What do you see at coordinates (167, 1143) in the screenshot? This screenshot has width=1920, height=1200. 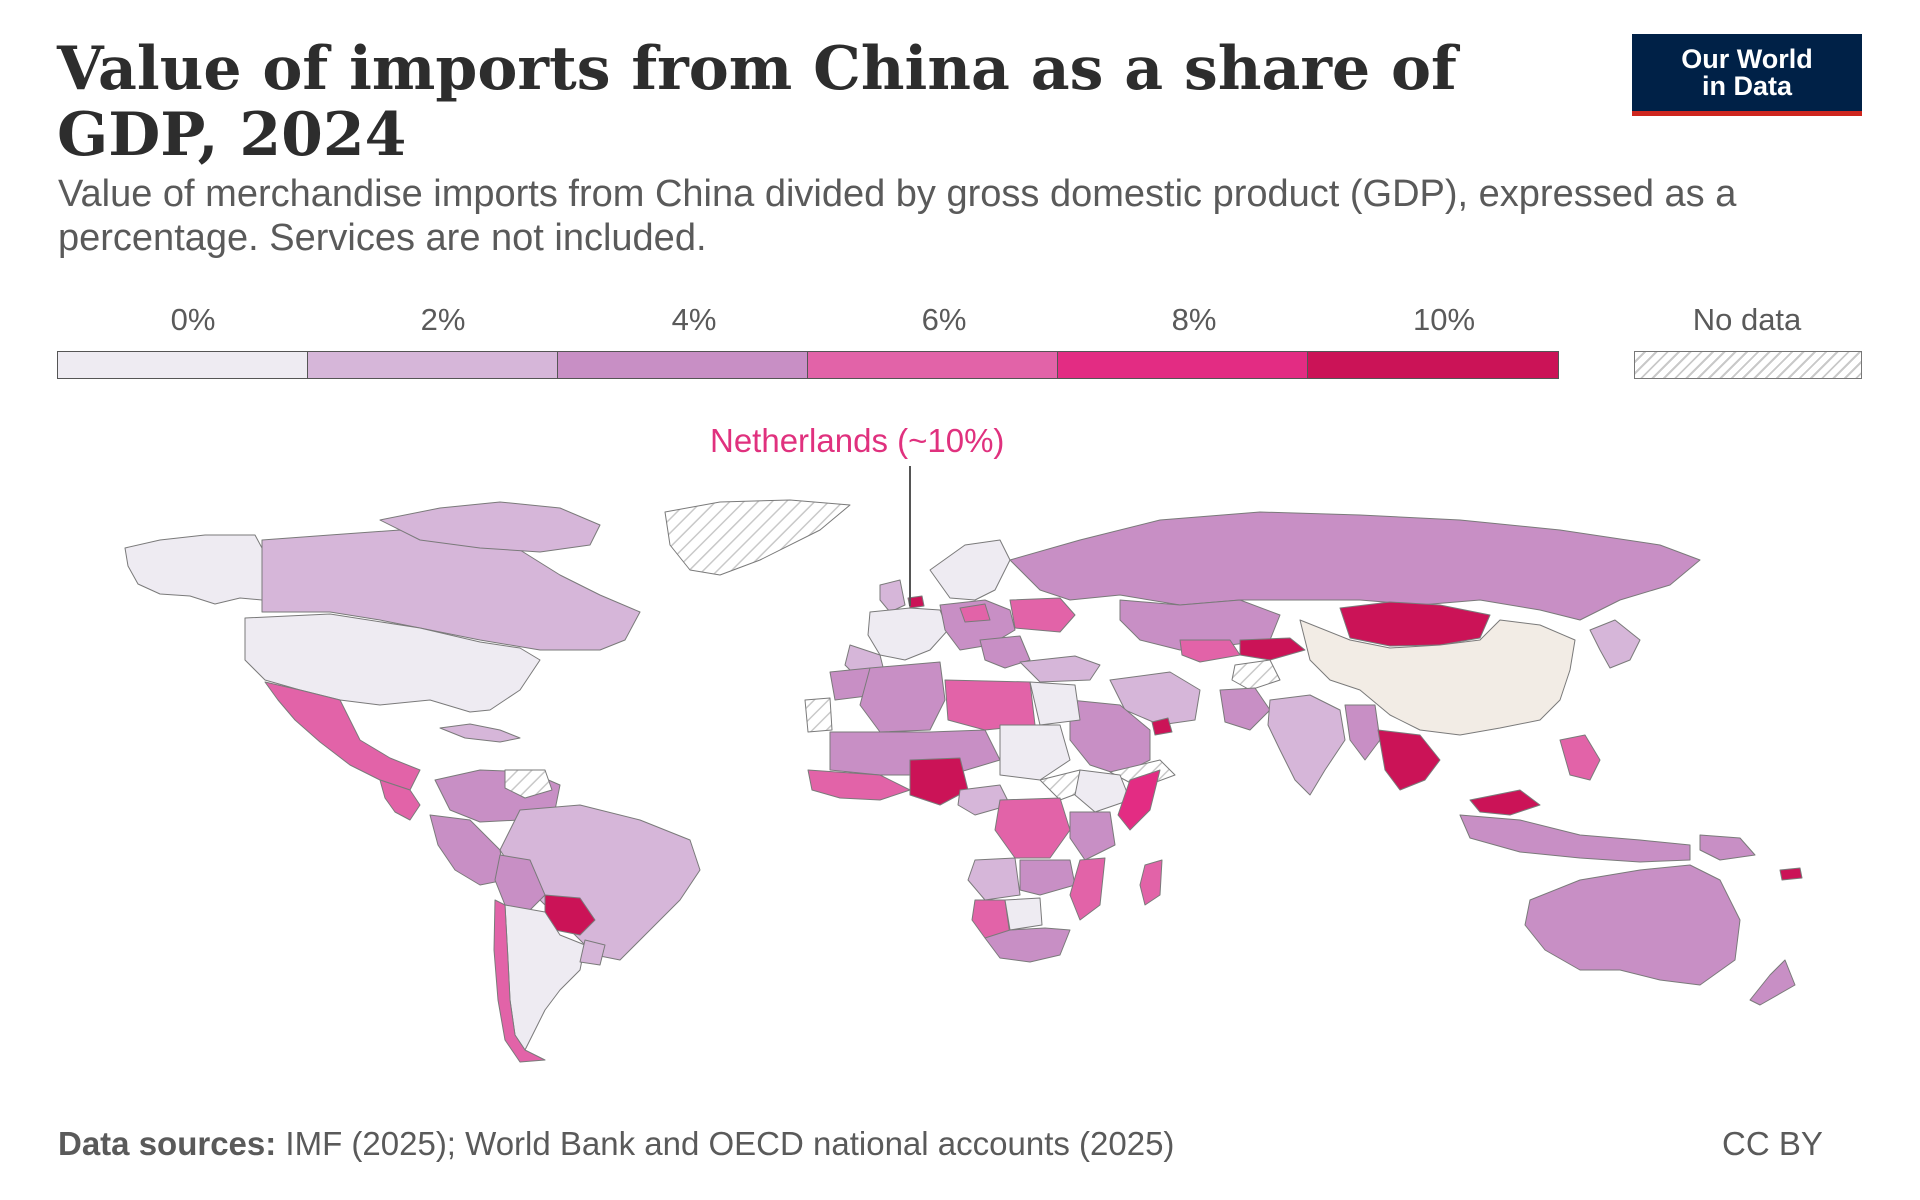 I see `data-sources-label: Data sources:` at bounding box center [167, 1143].